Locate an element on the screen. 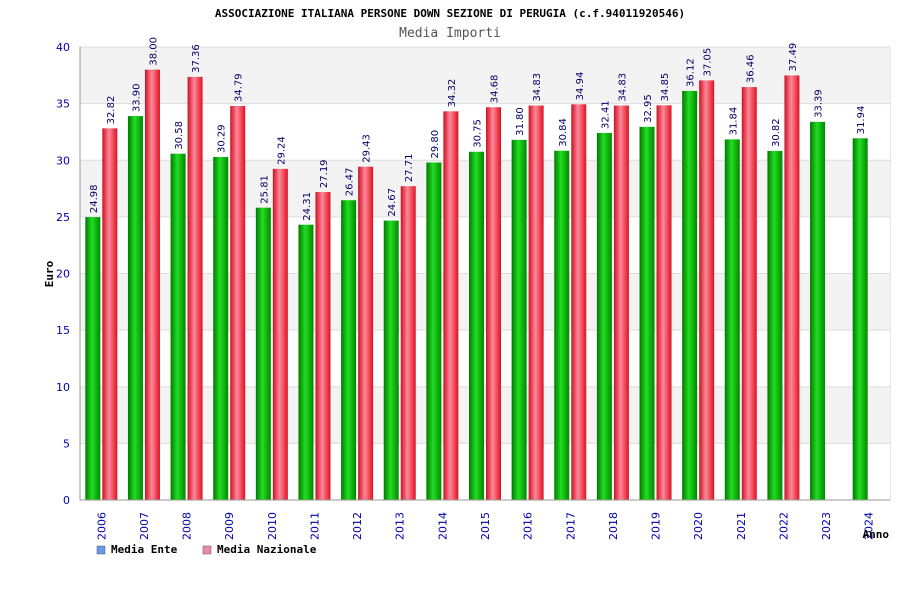  x-tick-label: 2013 is located at coordinates (400, 526).